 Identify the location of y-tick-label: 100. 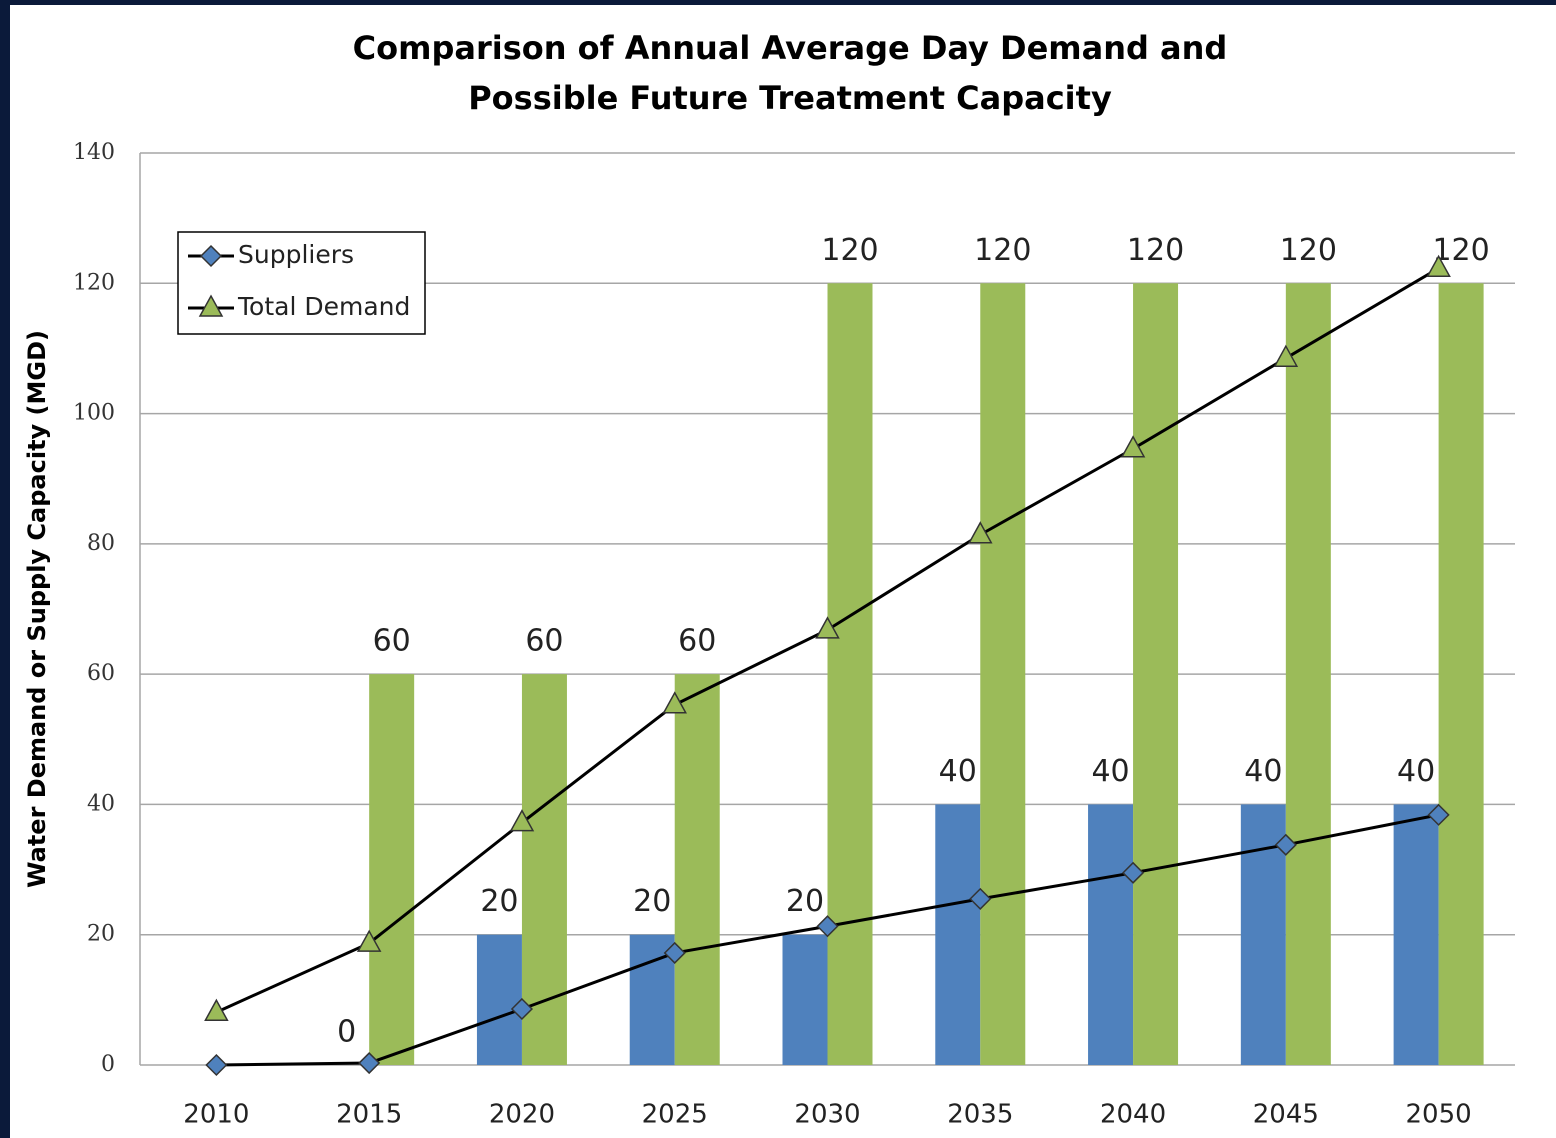
(94, 413).